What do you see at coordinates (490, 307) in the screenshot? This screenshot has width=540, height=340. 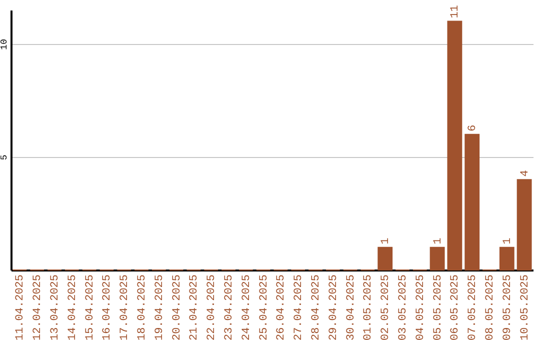 I see `x-tick-label: 08.05.2025` at bounding box center [490, 307].